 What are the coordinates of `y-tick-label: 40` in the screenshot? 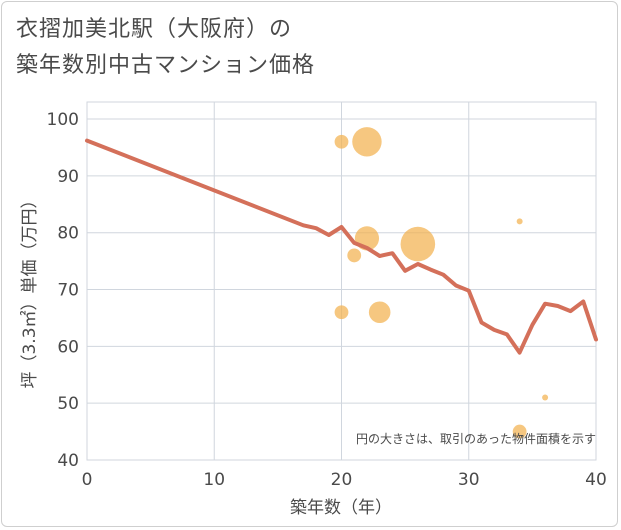 It's located at (68, 461).